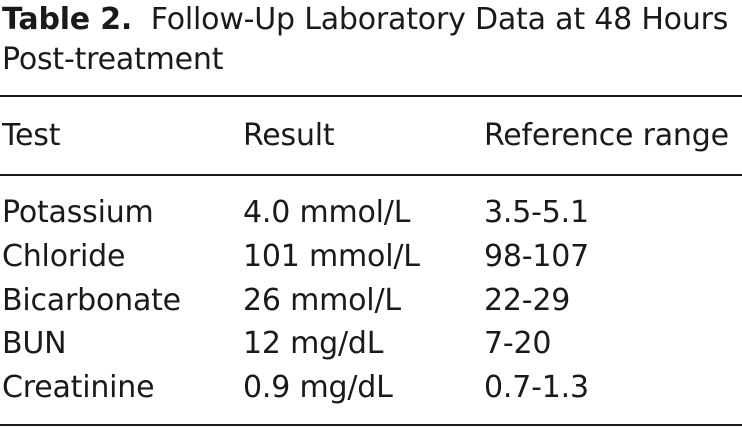  I want to click on cell-test: Creatinine, so click(78, 387).